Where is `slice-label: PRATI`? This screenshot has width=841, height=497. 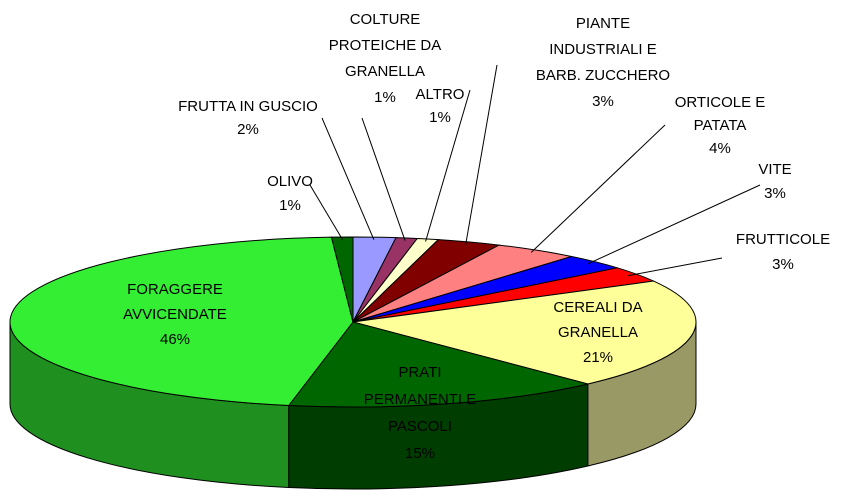 slice-label: PRATI is located at coordinates (419, 372).